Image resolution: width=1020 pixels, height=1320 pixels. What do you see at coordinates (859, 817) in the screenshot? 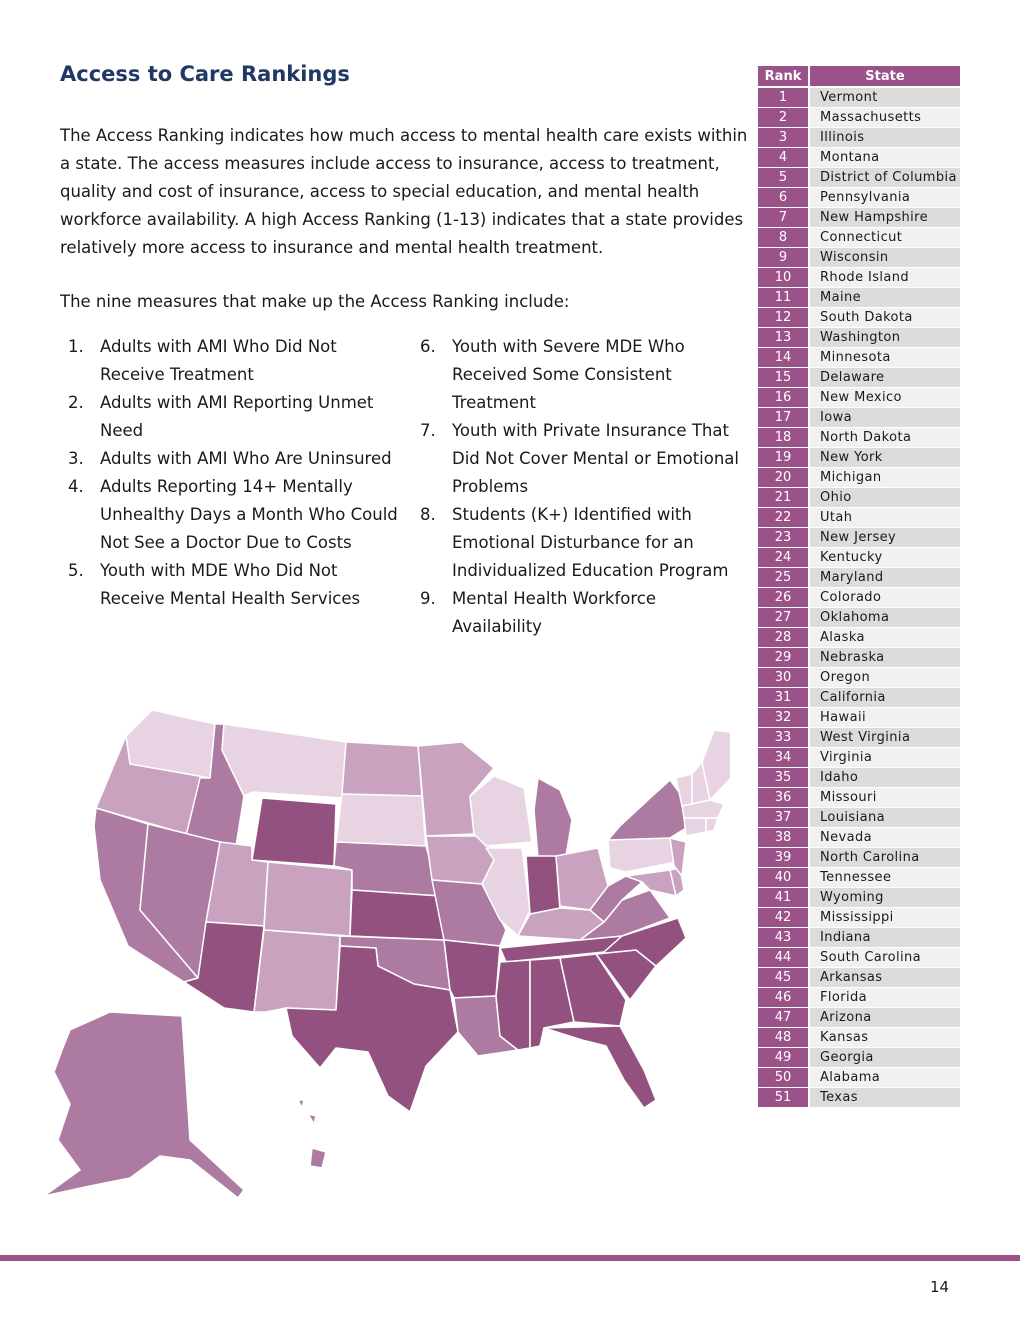
I see `rank-table-row: 37 Louisiana` at bounding box center [859, 817].